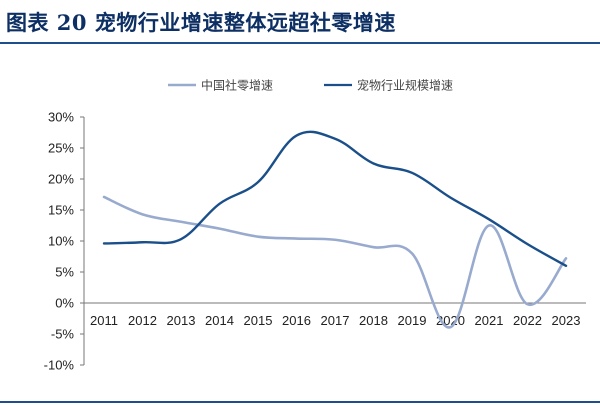 The width and height of the screenshot is (600, 405). What do you see at coordinates (405, 85) in the screenshot?
I see `legend-label: 宠物行业规模增速` at bounding box center [405, 85].